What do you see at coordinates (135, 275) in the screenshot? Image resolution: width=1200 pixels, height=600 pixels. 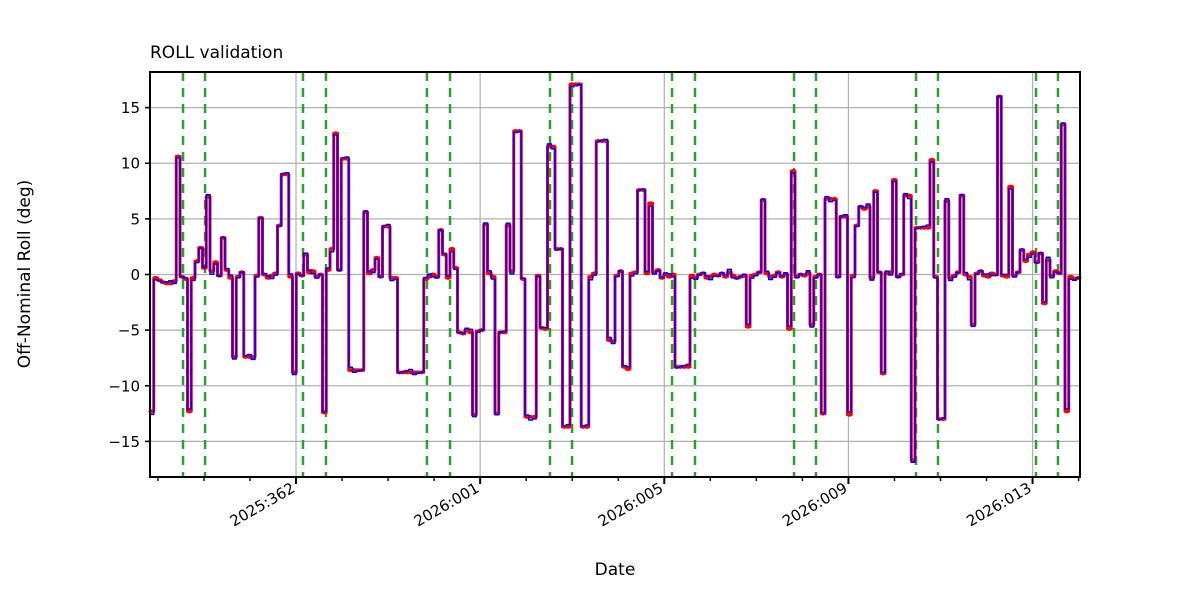 I see `y-tick-label: 0` at bounding box center [135, 275].